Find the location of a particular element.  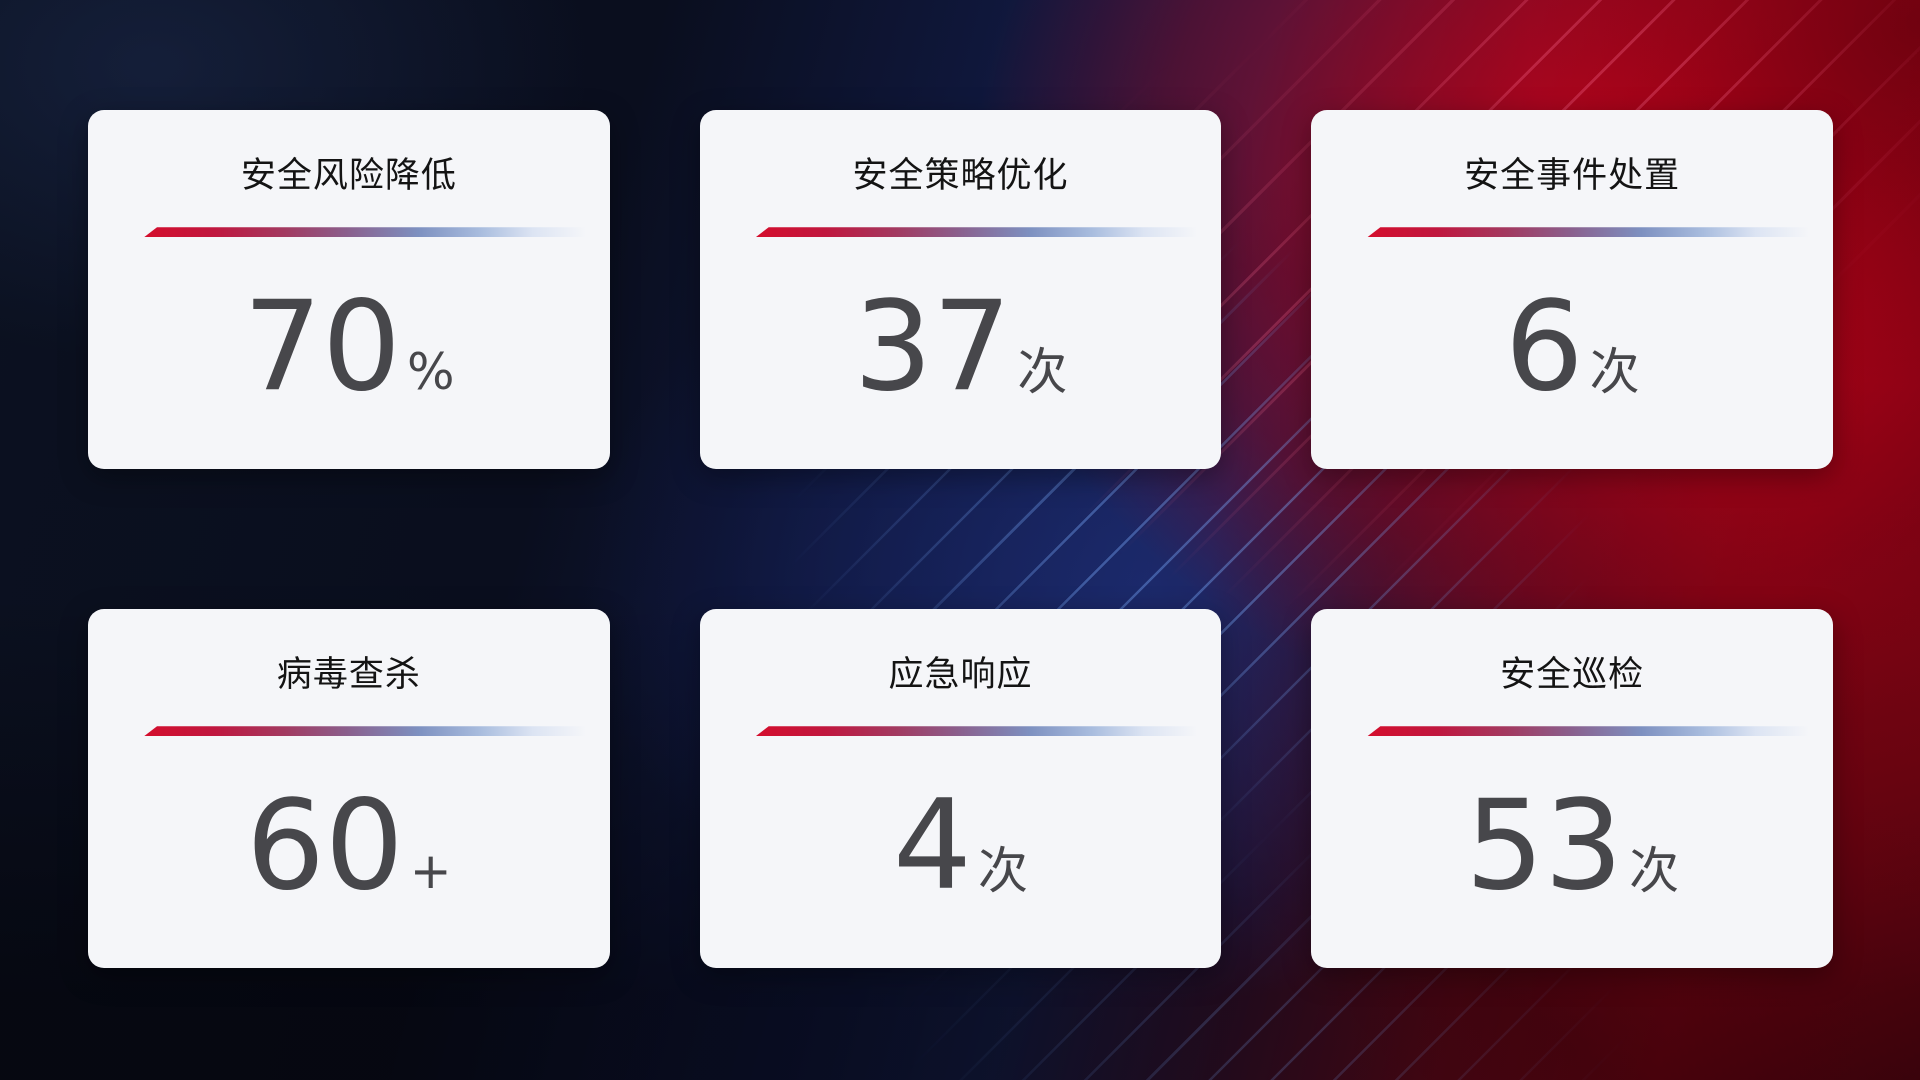

stat-card-security-inspection: 安全巡检 53 次 is located at coordinates (1572, 788).